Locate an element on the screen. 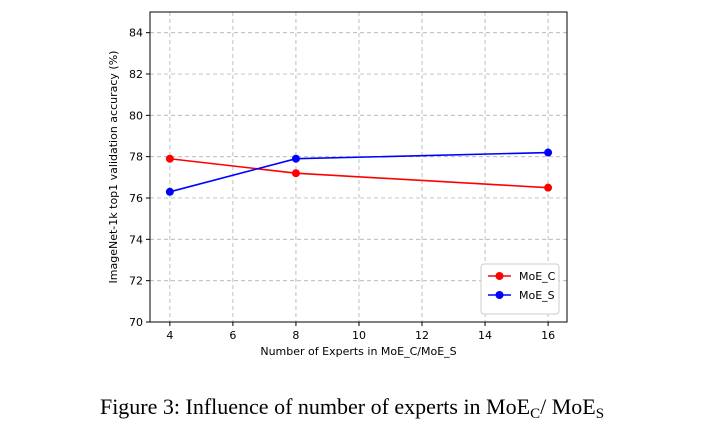 The height and width of the screenshot is (431, 704). y-tick-label: 78 is located at coordinates (136, 157).